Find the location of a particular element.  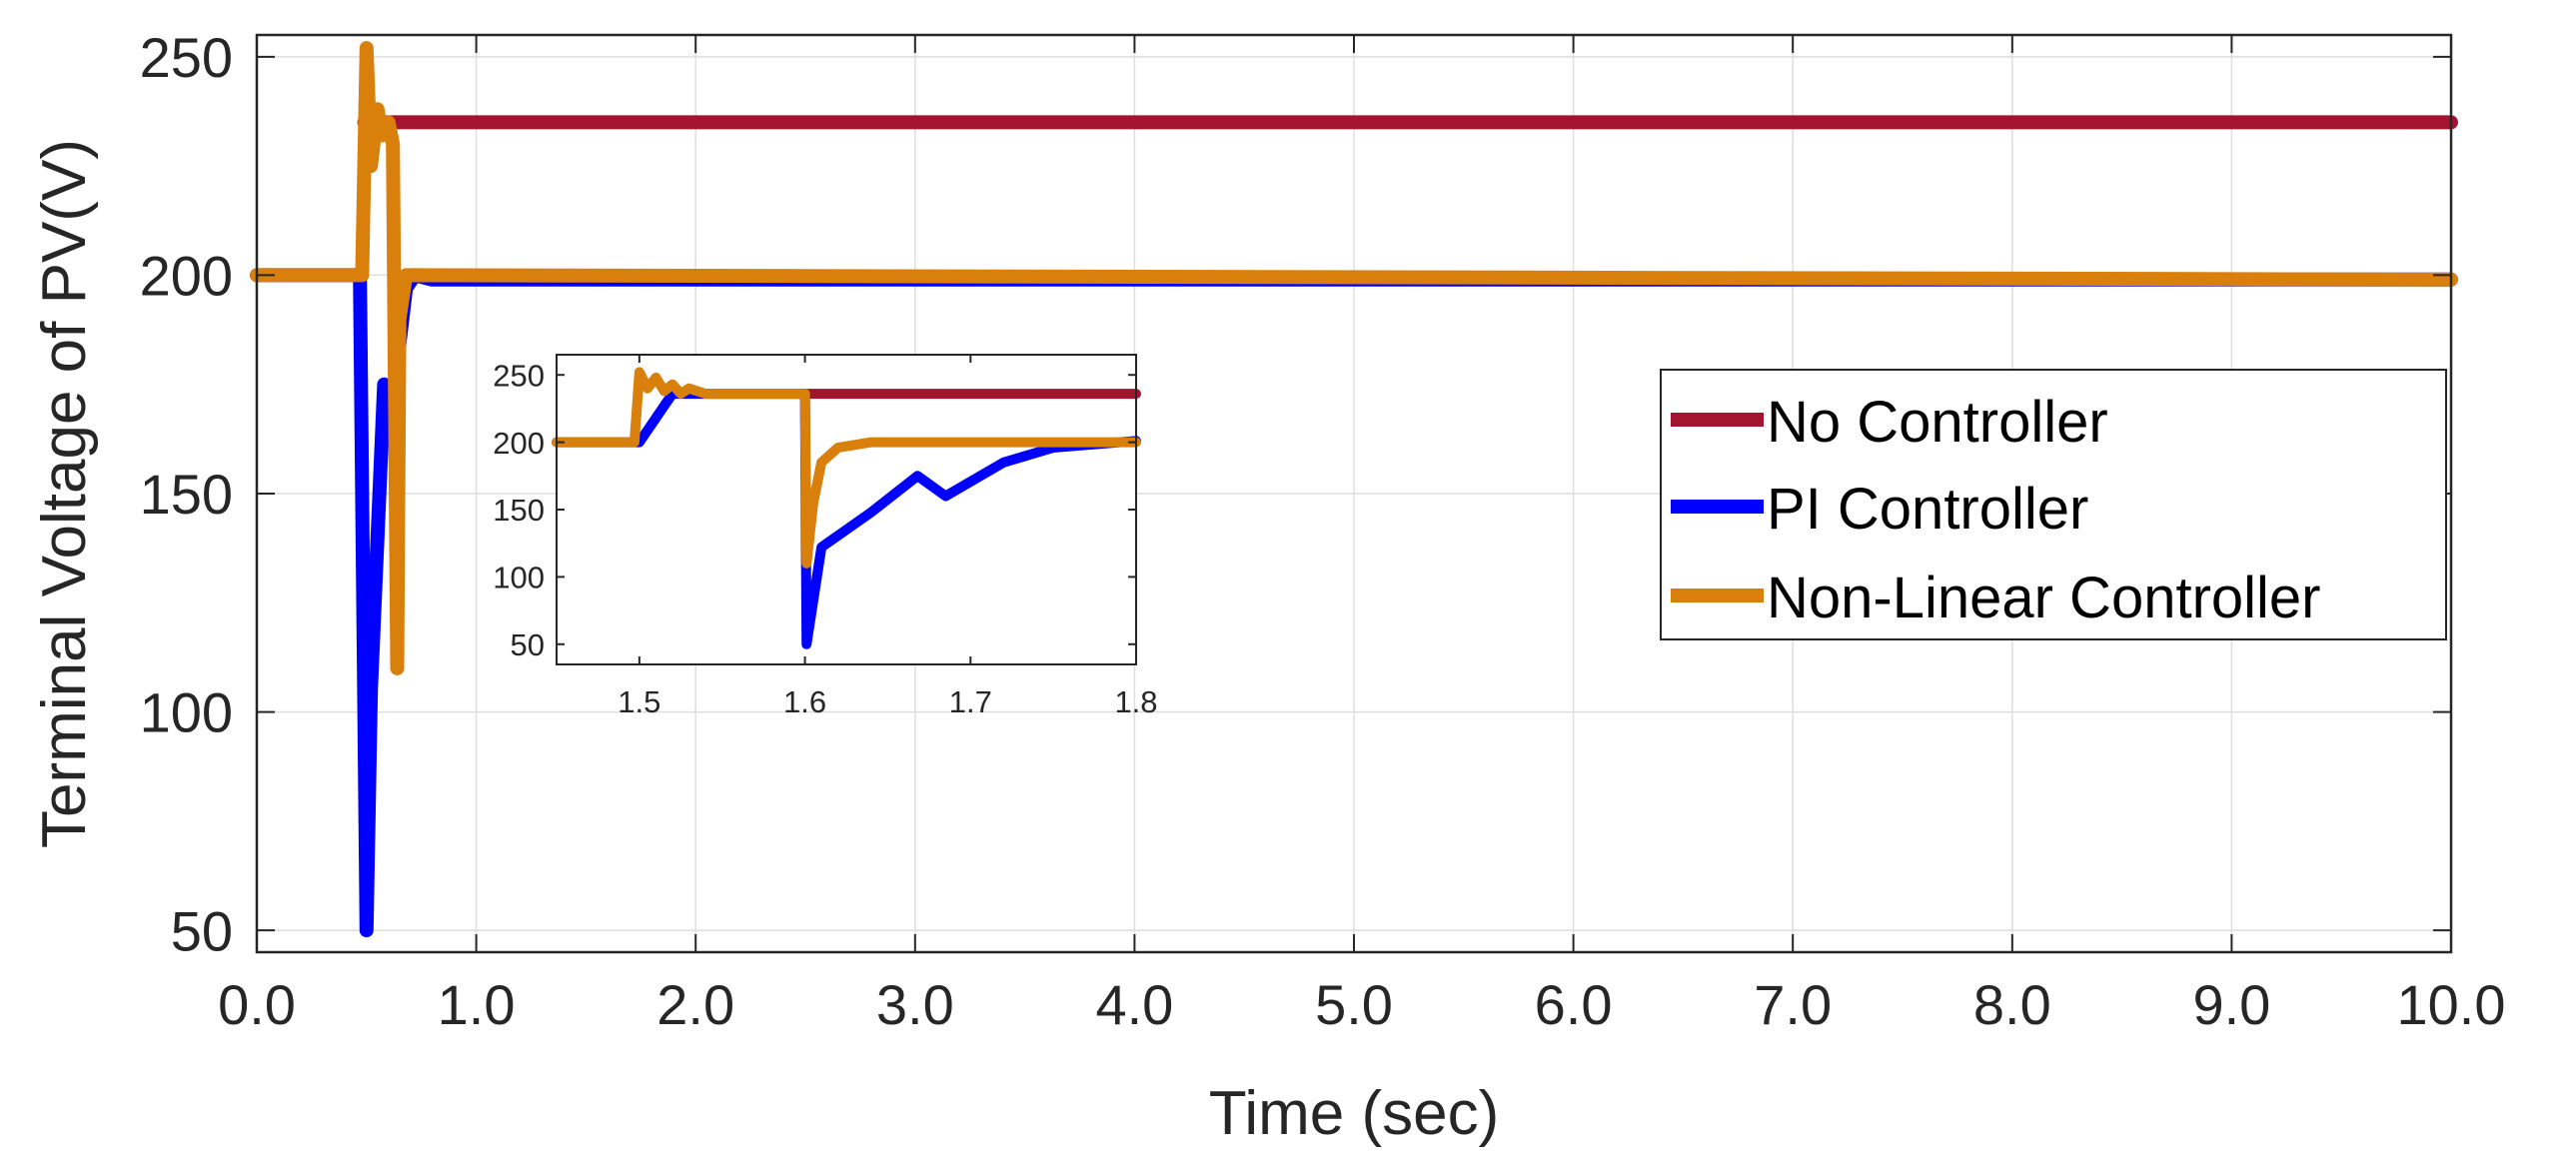

x-axis-label: Time (sec) is located at coordinates (1354, 1113).